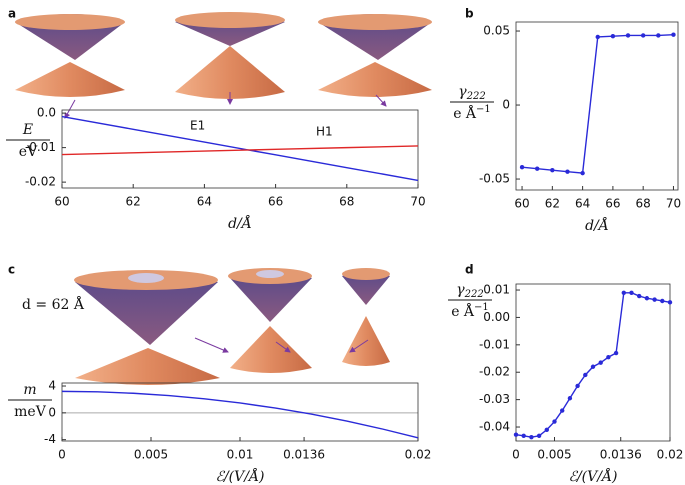  I want to click on y-tick-label: -0.04, so click(494, 427).